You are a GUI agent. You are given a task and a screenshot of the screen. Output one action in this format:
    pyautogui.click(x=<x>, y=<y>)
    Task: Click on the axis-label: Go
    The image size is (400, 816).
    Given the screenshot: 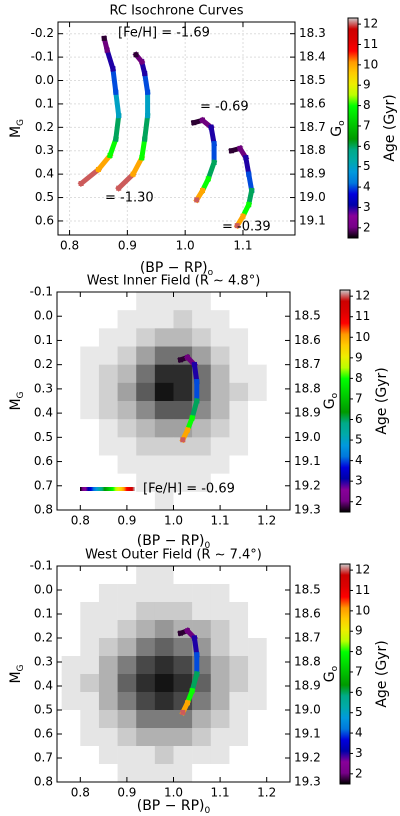 What is the action you would take?
    pyautogui.click(x=338, y=128)
    